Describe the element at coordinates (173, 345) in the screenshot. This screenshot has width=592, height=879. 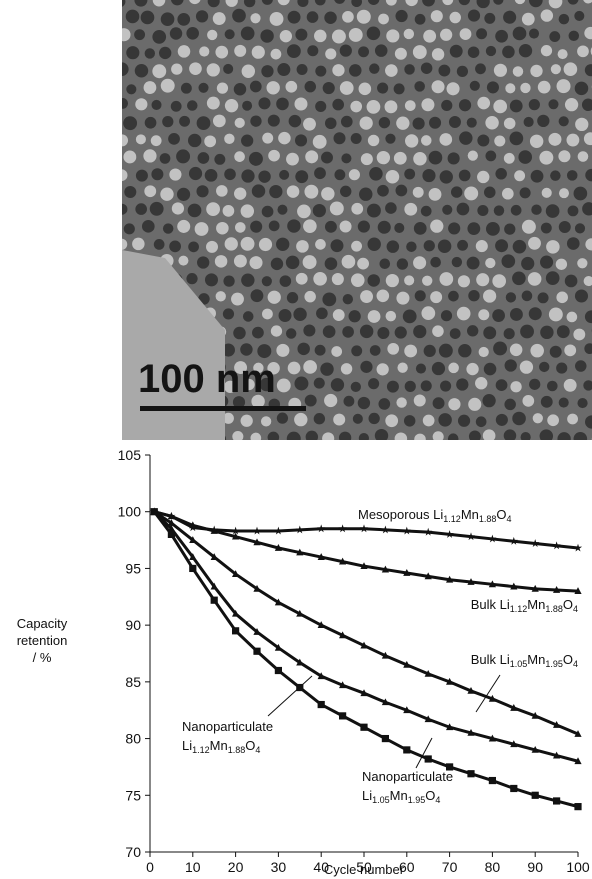
I see `tem-empty-region` at that location.